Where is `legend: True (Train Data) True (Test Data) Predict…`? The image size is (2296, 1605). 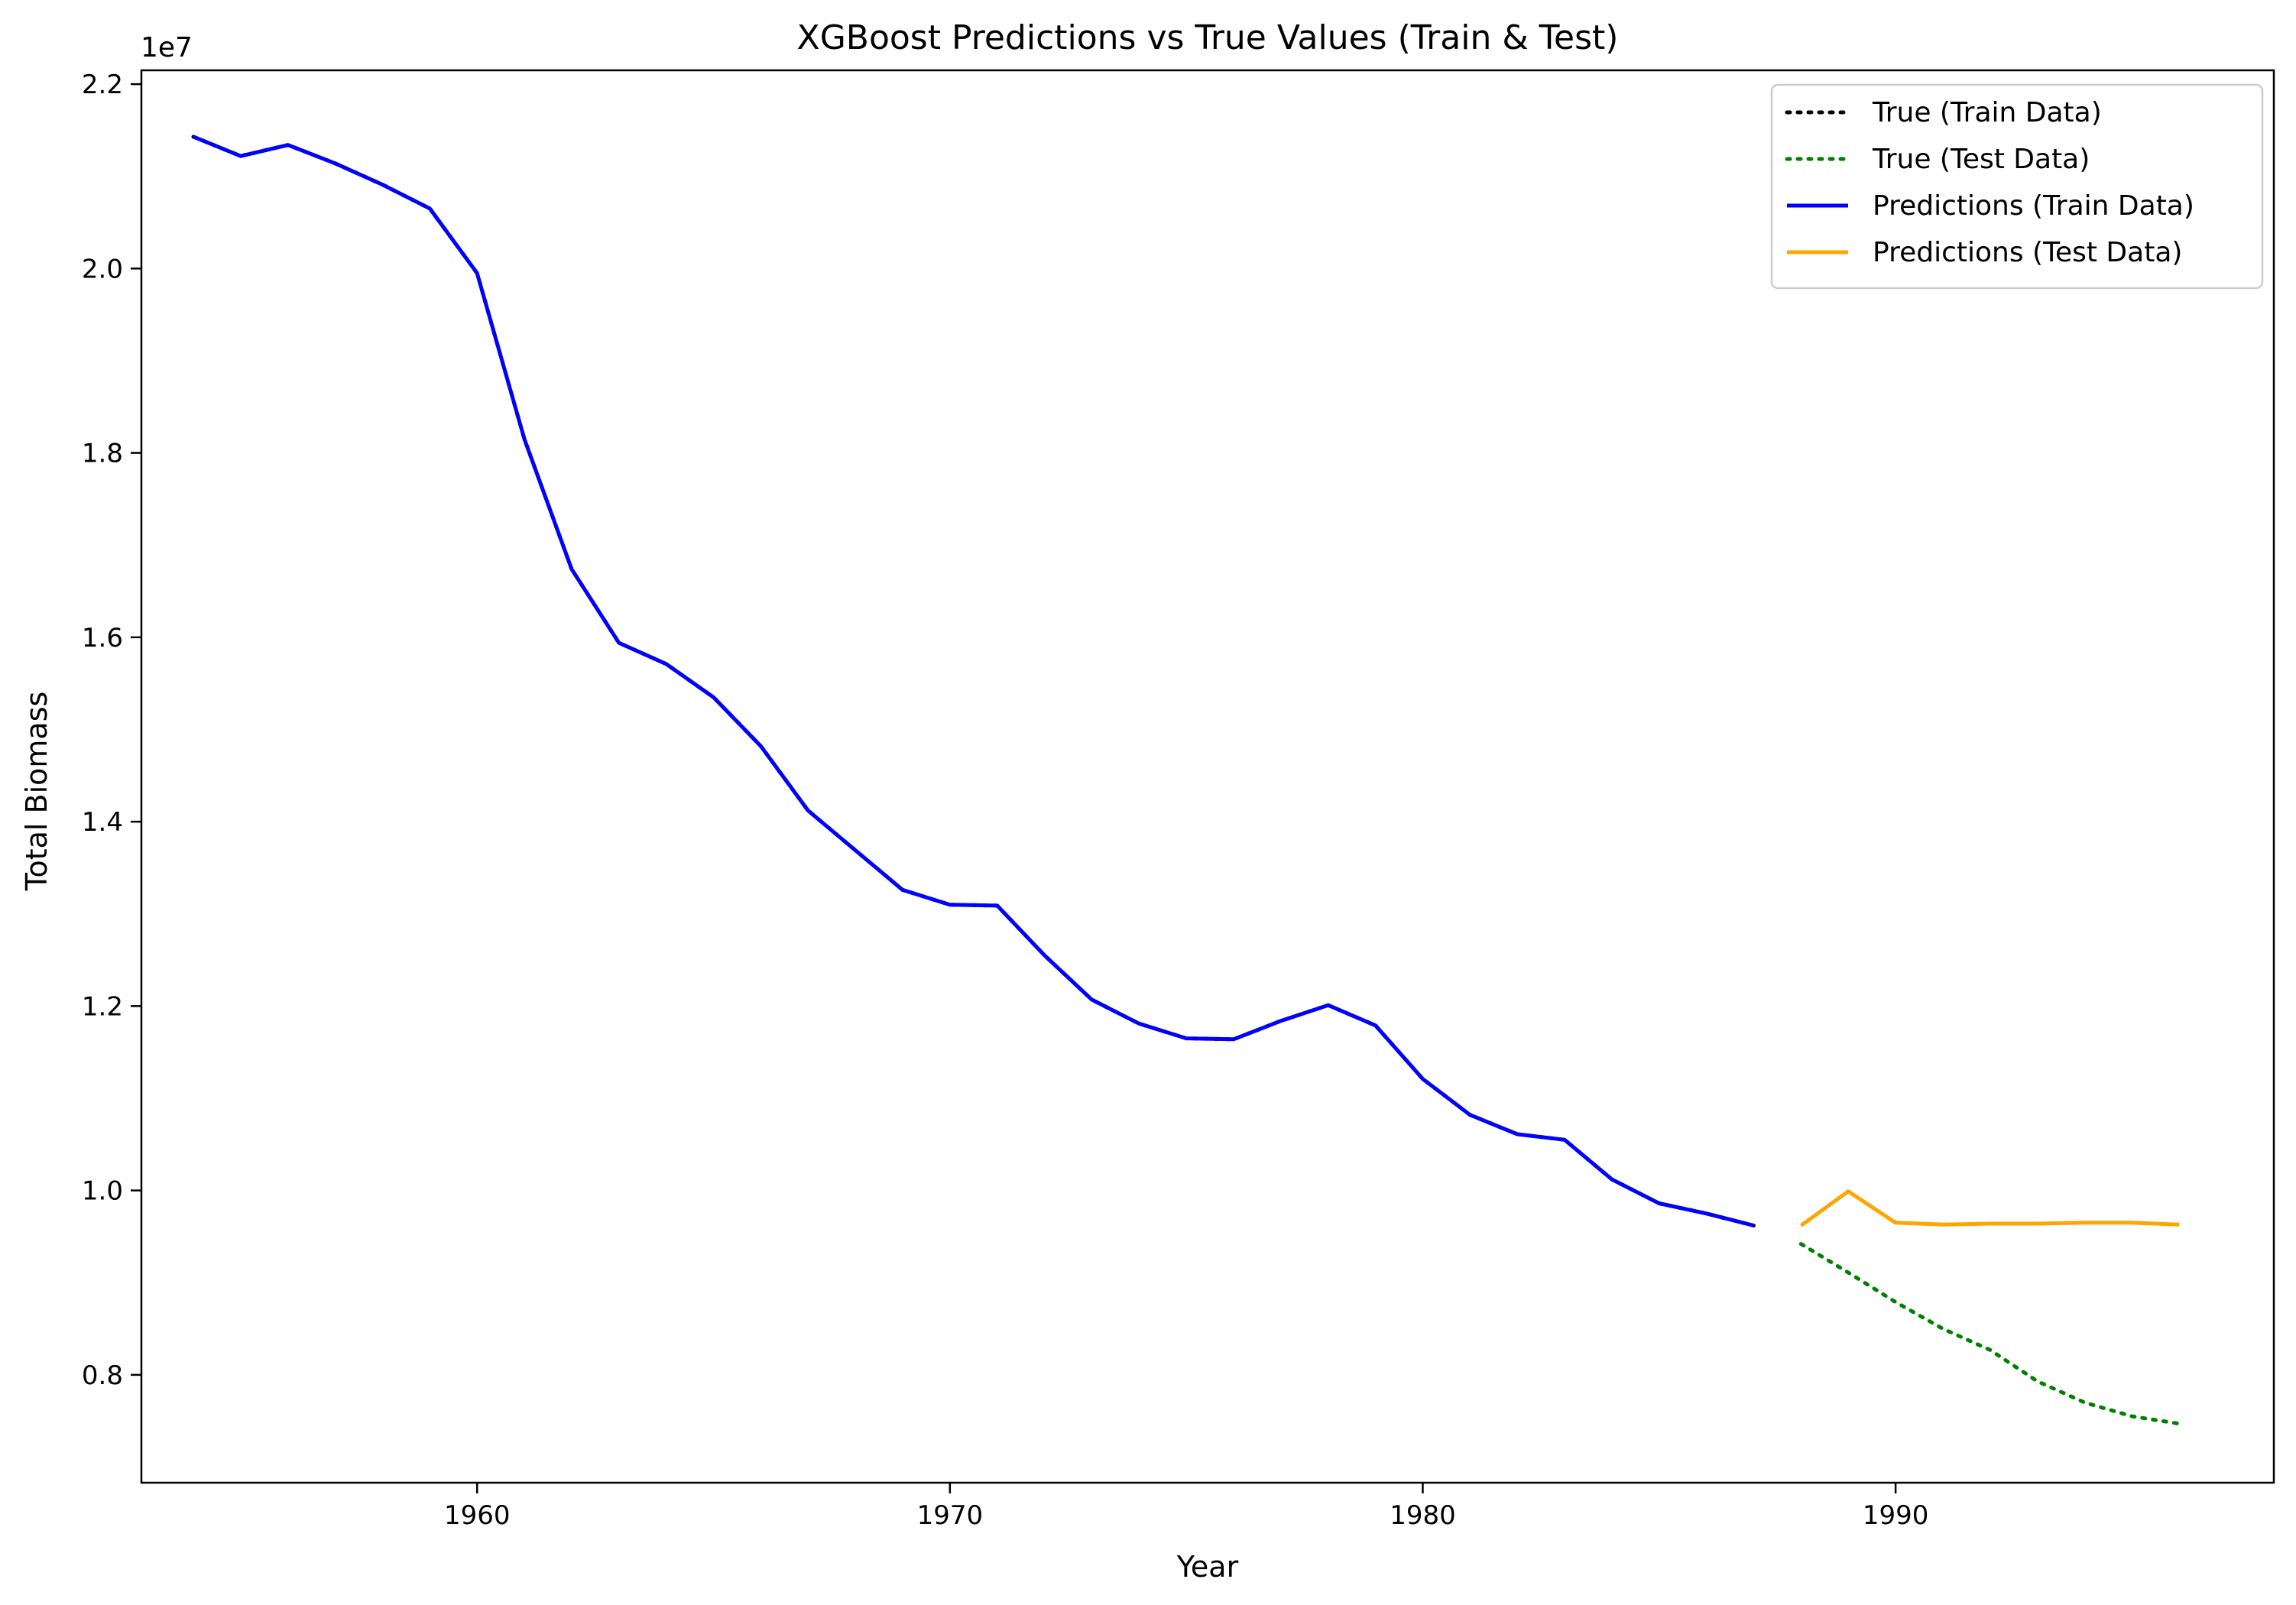 legend: True (Train Data) True (Test Data) Predict… is located at coordinates (2017, 186).